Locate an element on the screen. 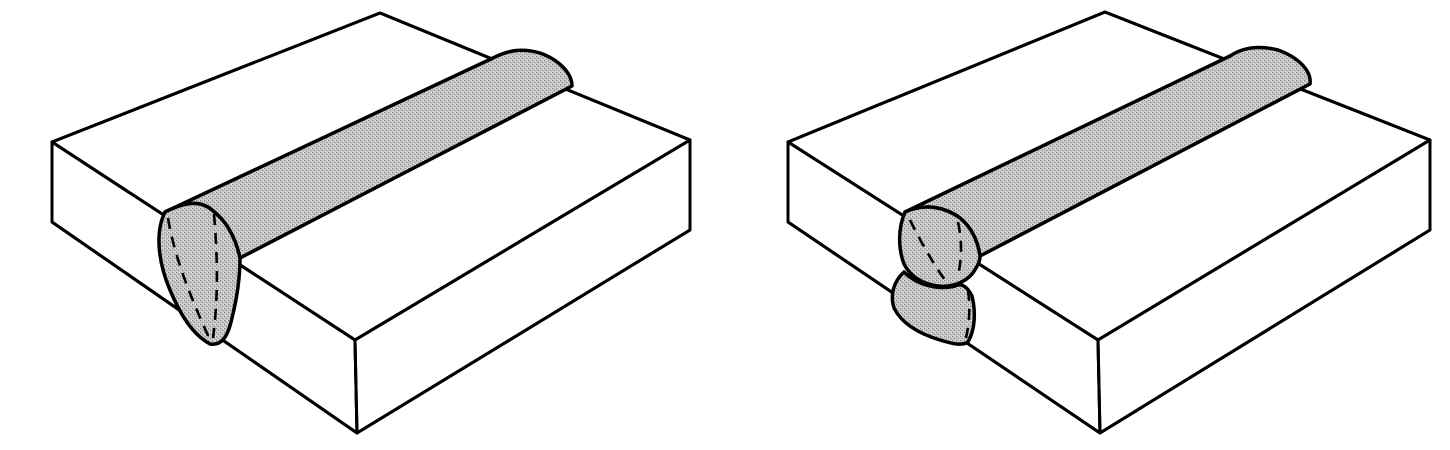  left-fusion-line-outer is located at coordinates (189, 279).